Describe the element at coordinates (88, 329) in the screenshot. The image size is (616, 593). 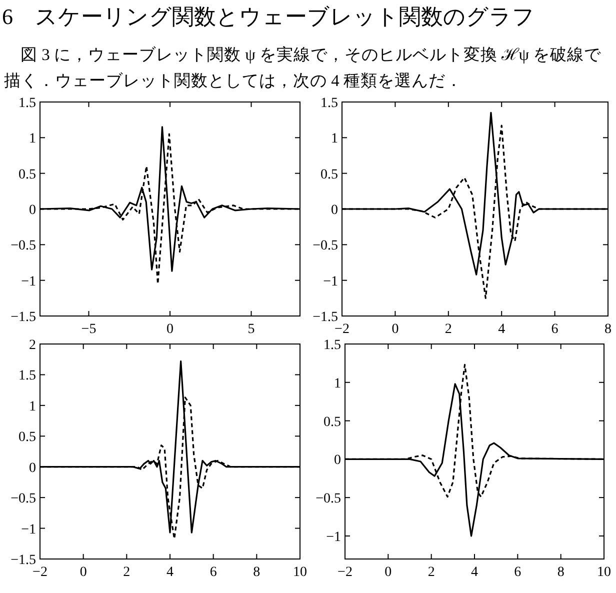
I see `x-tick-label: −5` at that location.